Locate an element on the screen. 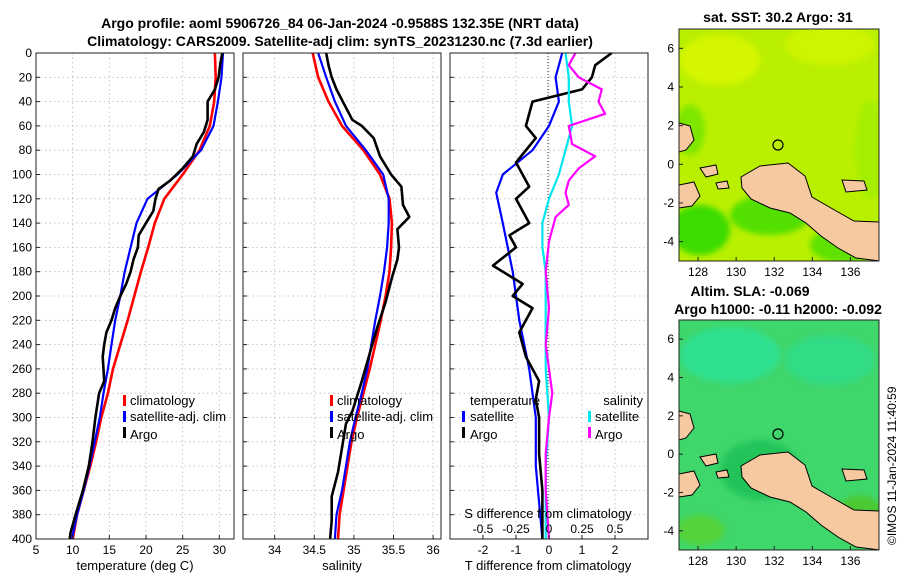  series-line-t-satellite is located at coordinates (529, 296).